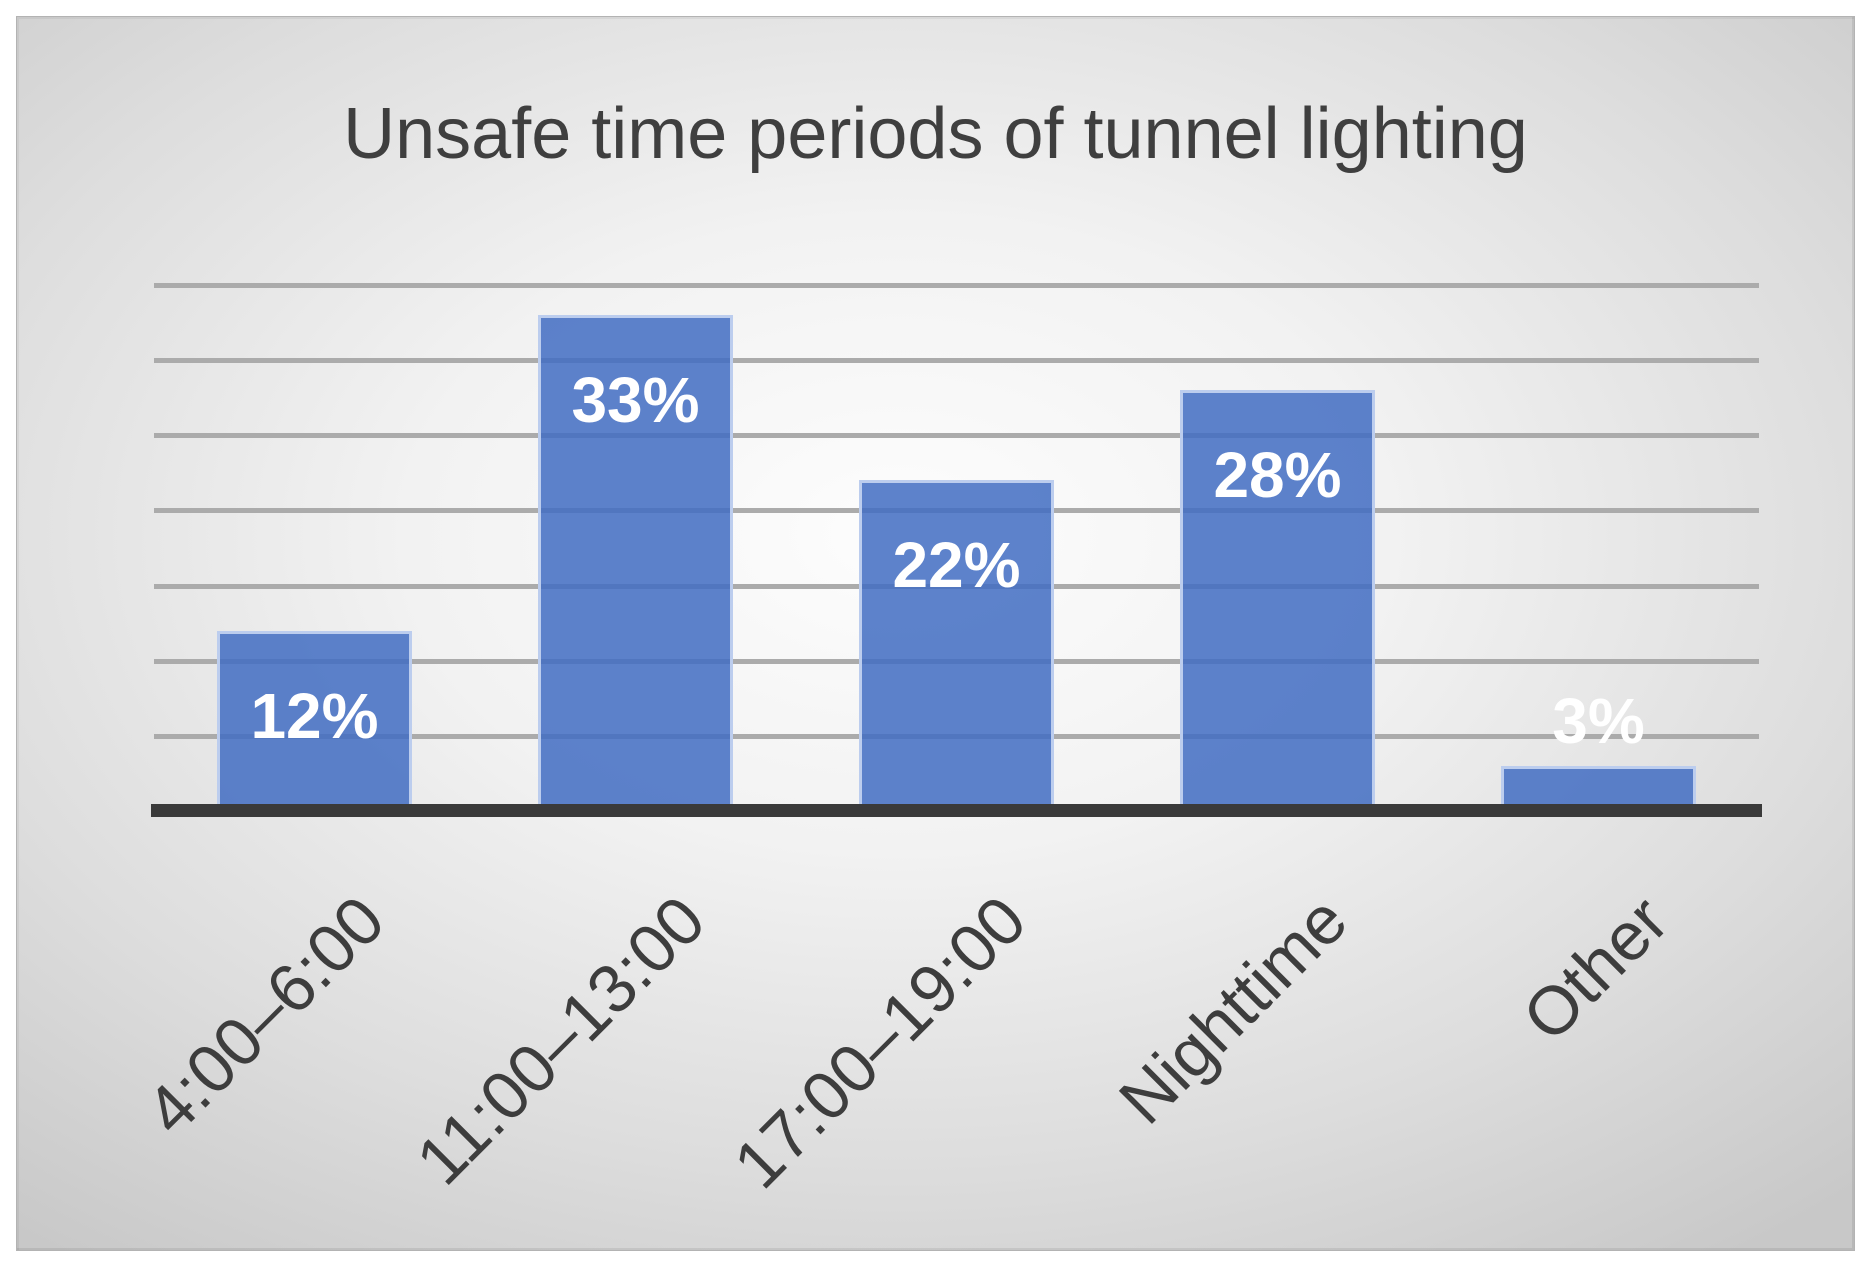 The image size is (1871, 1266). I want to click on gridline-30pct, so click(956, 361).